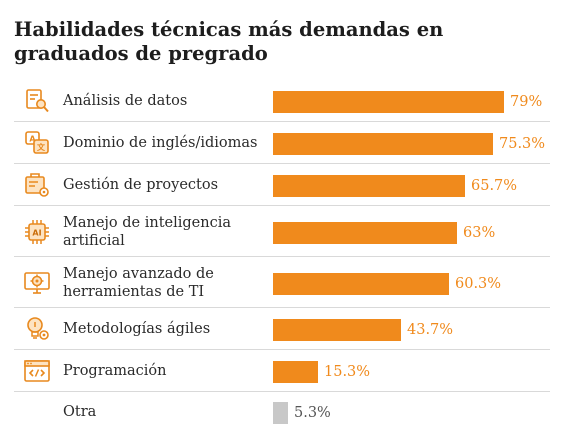  Describe the element at coordinates (141, 185) in the screenshot. I see `category-label: Gestión de proyectos` at that location.